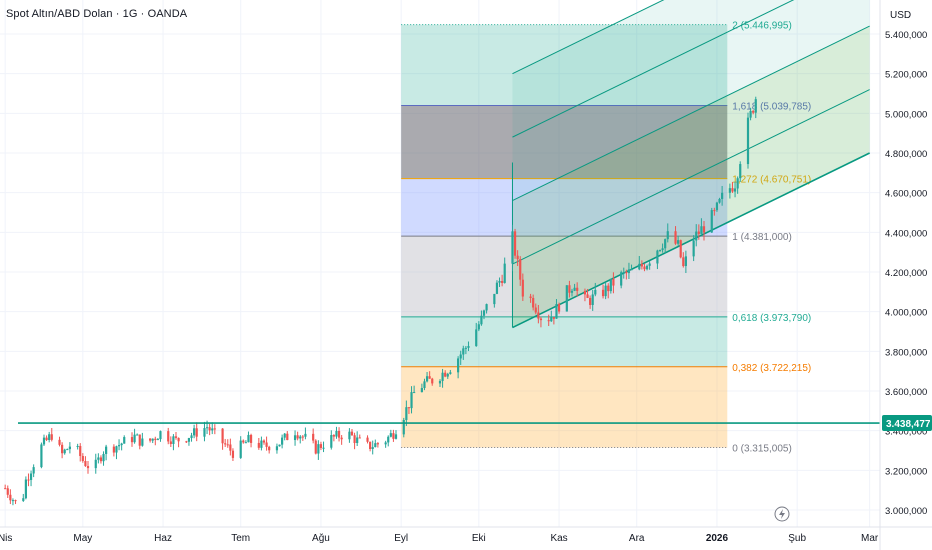  I want to click on last-price-tag, so click(907, 423).